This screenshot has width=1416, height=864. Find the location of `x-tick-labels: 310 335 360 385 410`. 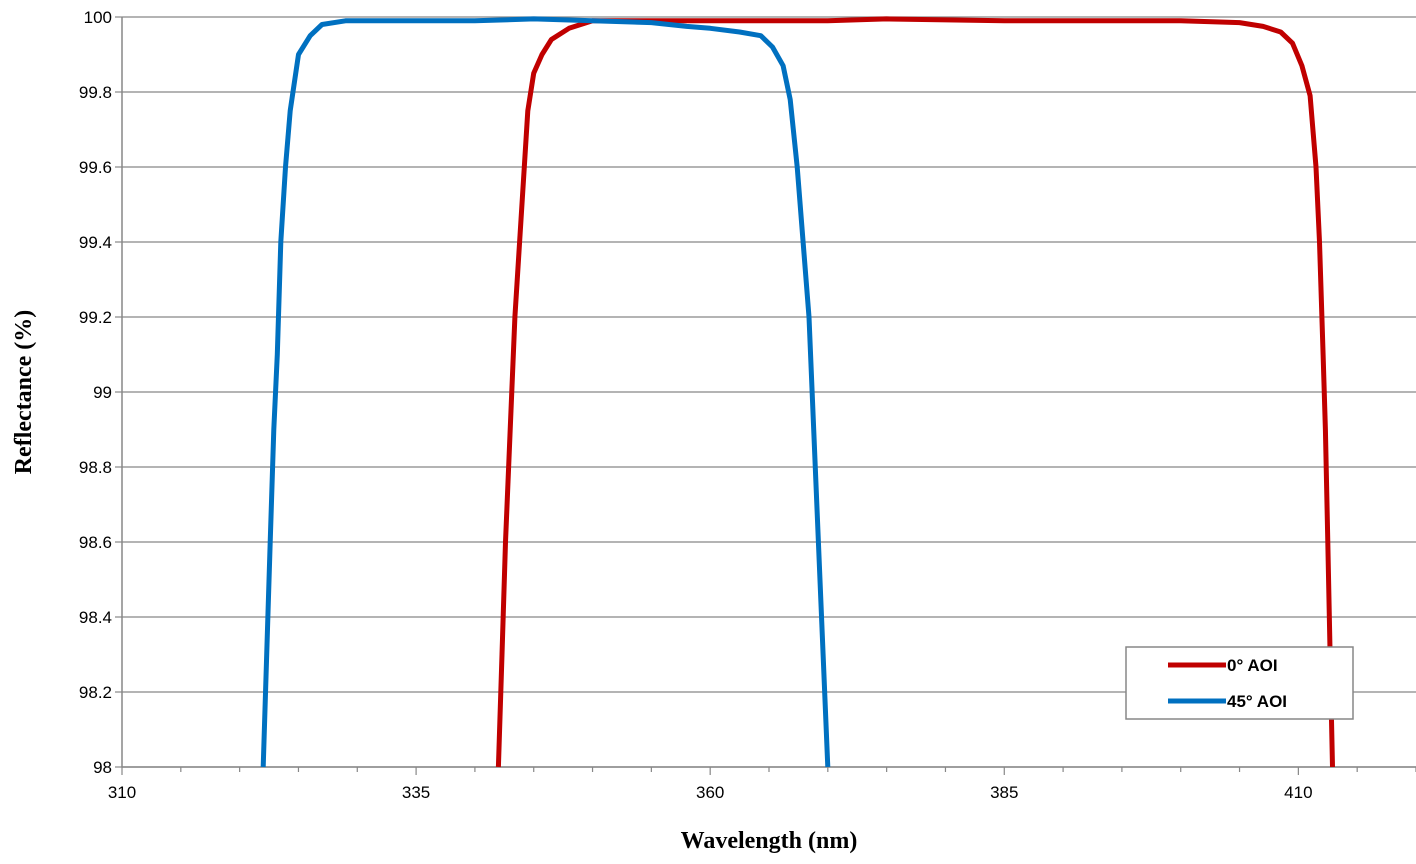

x-tick-labels: 310 335 360 385 410 is located at coordinates (710, 792).